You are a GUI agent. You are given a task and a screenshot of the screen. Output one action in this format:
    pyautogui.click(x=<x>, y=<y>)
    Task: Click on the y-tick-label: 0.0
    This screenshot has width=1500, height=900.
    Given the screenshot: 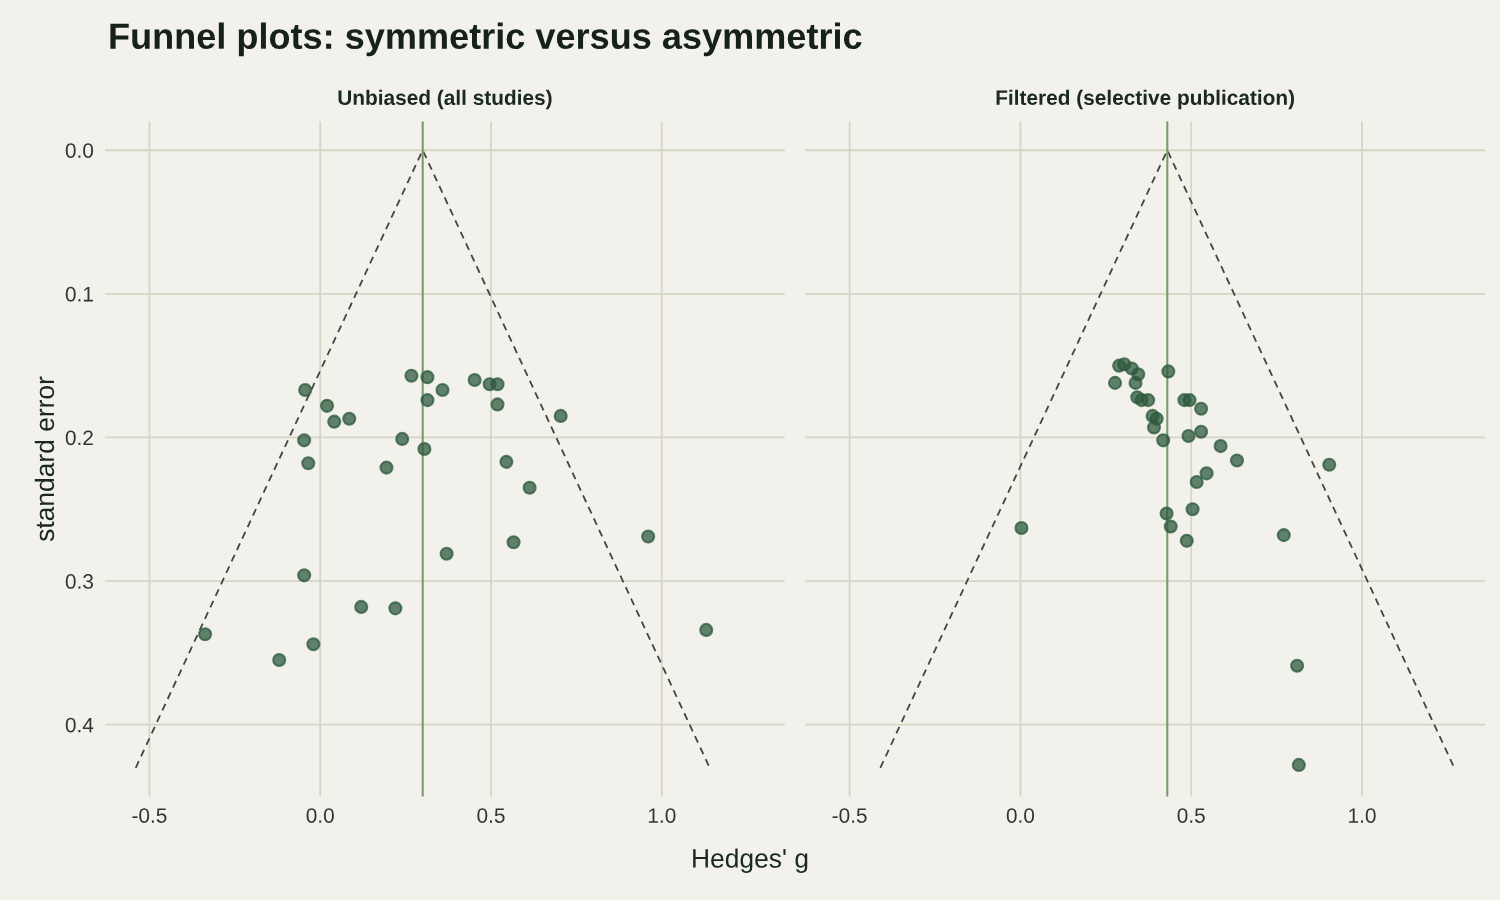 What is the action you would take?
    pyautogui.click(x=79, y=150)
    